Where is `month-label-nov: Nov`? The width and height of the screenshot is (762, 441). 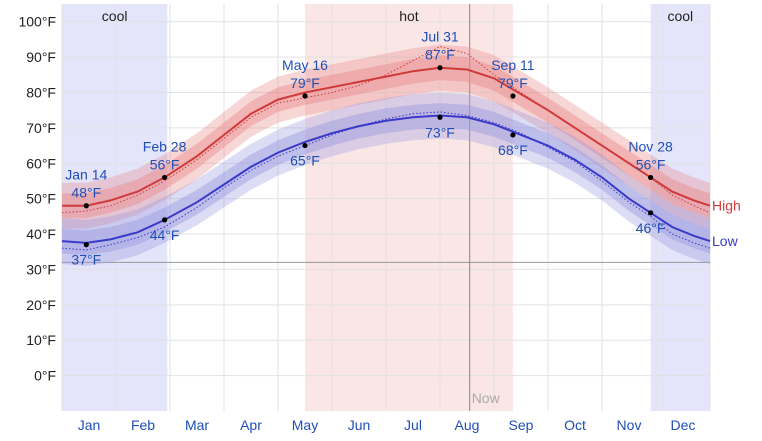
month-label-nov: Nov is located at coordinates (629, 425).